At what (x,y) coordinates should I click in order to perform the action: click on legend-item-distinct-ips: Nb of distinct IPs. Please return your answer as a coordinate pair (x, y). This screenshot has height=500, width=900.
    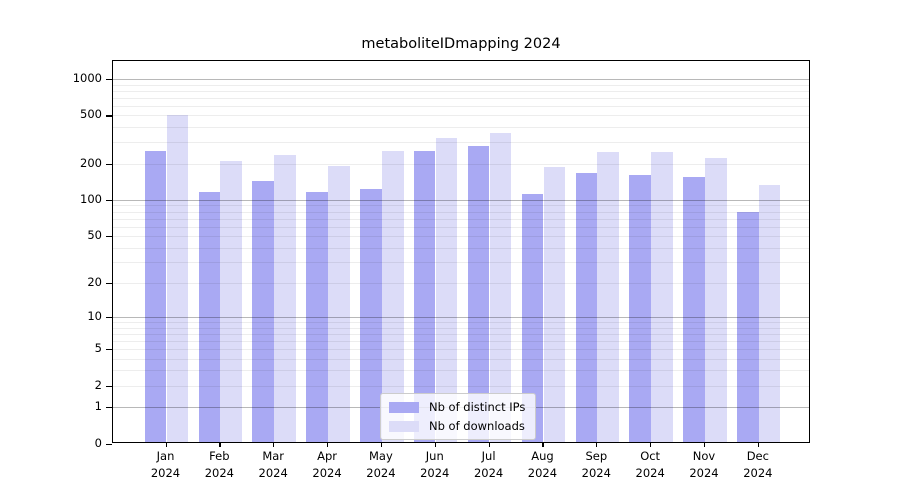
    Looking at the image, I should click on (457, 407).